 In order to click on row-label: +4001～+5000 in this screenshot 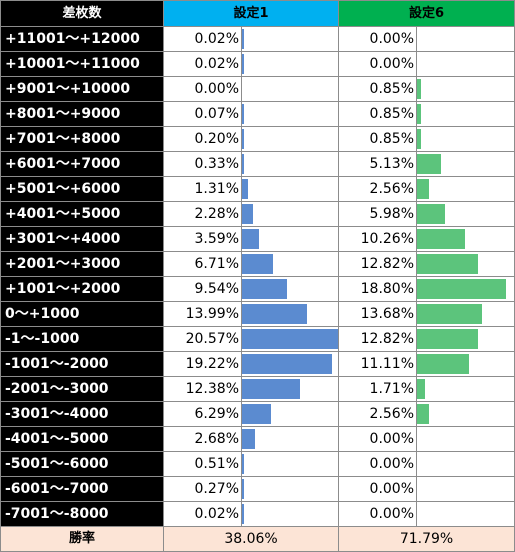, I will do `click(82, 214)`.